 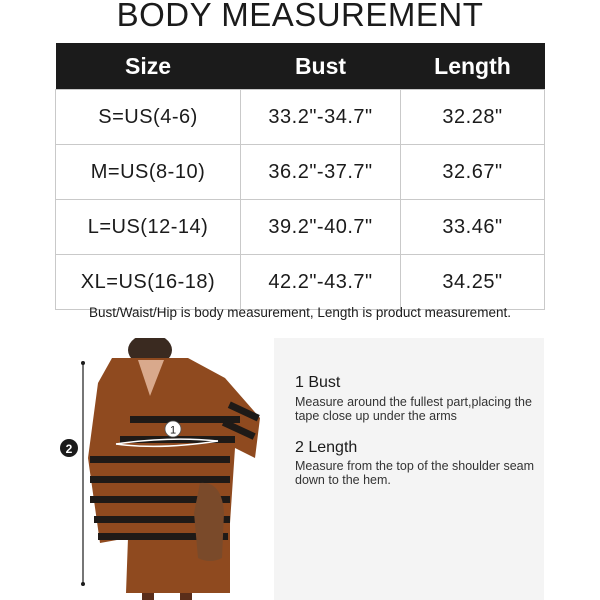 What do you see at coordinates (320, 172) in the screenshot?
I see `cell-bust: 36.2"-37.7"` at bounding box center [320, 172].